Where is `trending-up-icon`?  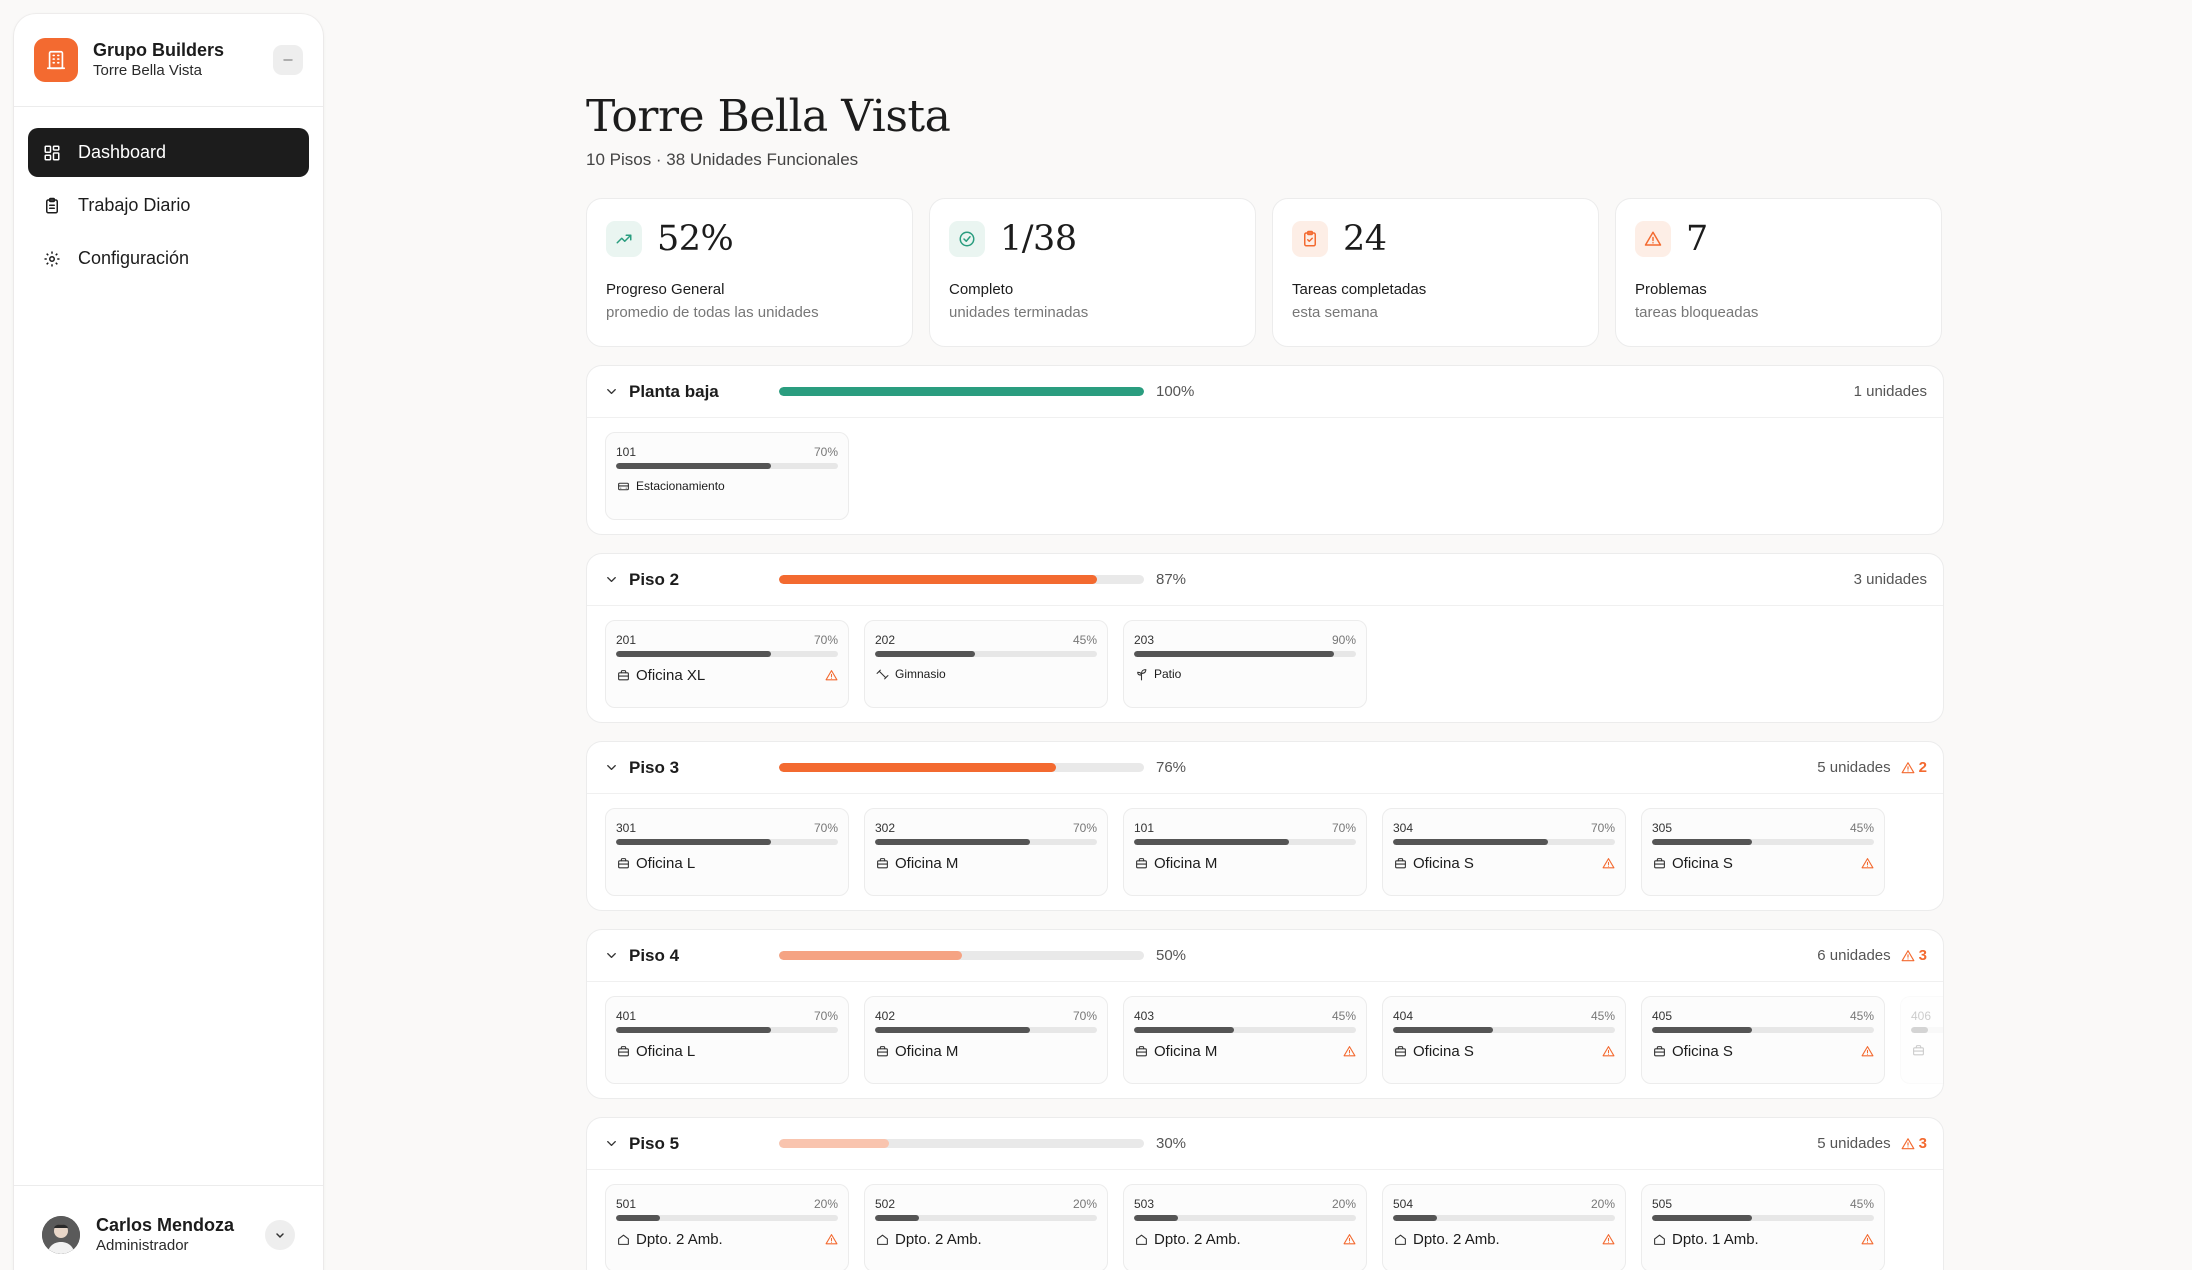
trending-up-icon is located at coordinates (624, 239).